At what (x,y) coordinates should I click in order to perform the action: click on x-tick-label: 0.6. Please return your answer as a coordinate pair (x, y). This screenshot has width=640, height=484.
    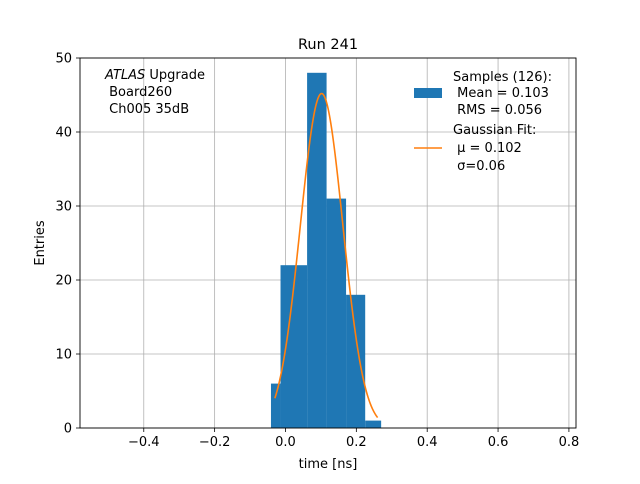
    Looking at the image, I should click on (498, 442).